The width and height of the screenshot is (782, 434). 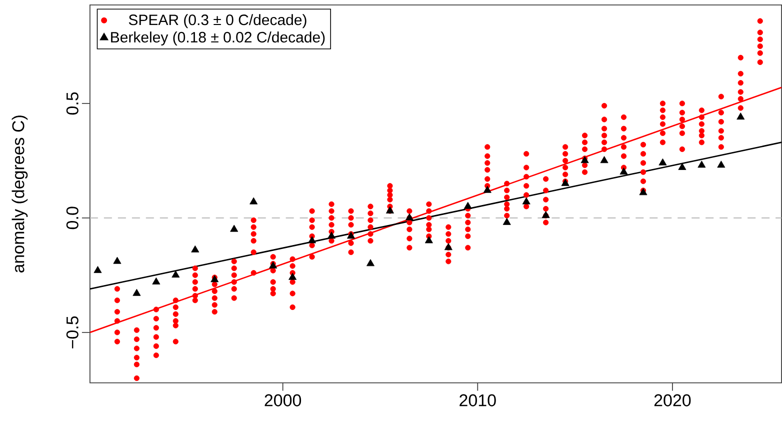 What do you see at coordinates (72, 332) in the screenshot?
I see `y-tick-label: −0.5` at bounding box center [72, 332].